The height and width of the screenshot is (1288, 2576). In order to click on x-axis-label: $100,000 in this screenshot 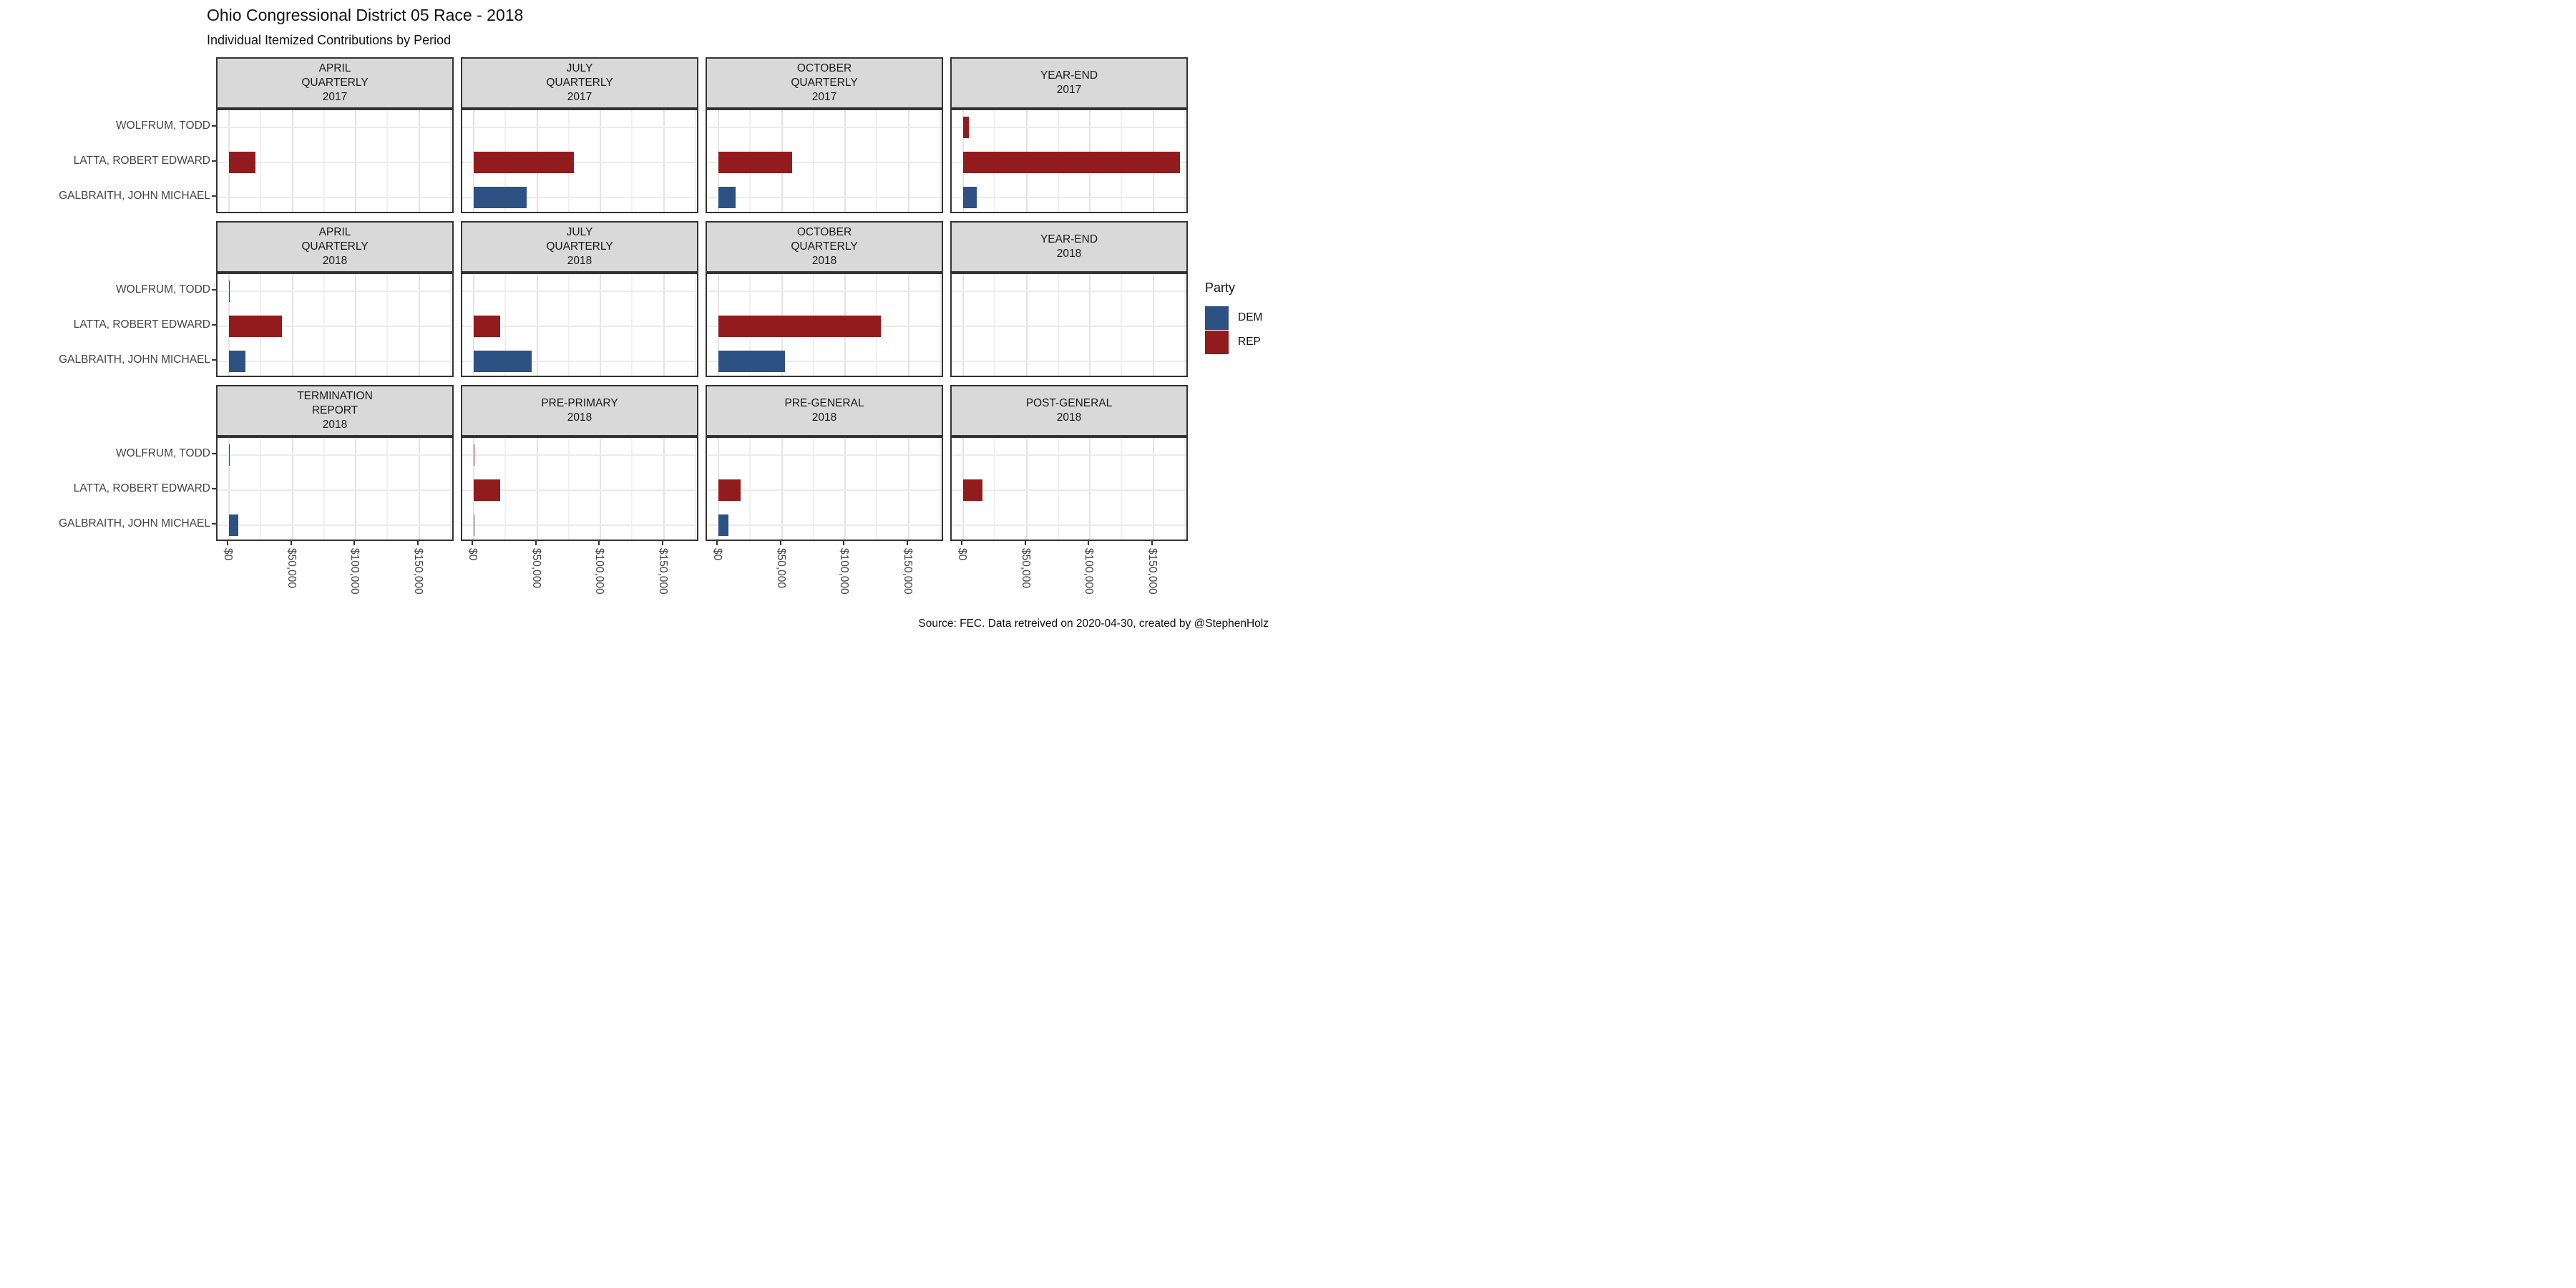, I will do `click(844, 571)`.